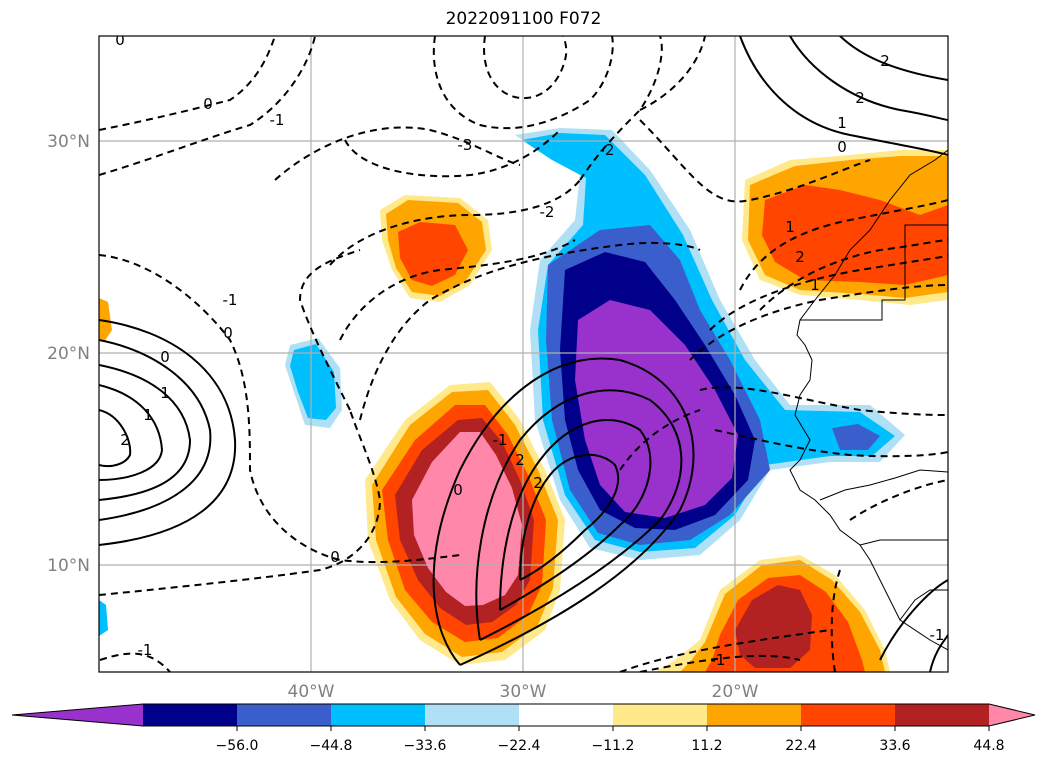 The image size is (1047, 765). What do you see at coordinates (613, 746) in the screenshot?
I see `colorbar-label: −11.2` at bounding box center [613, 746].